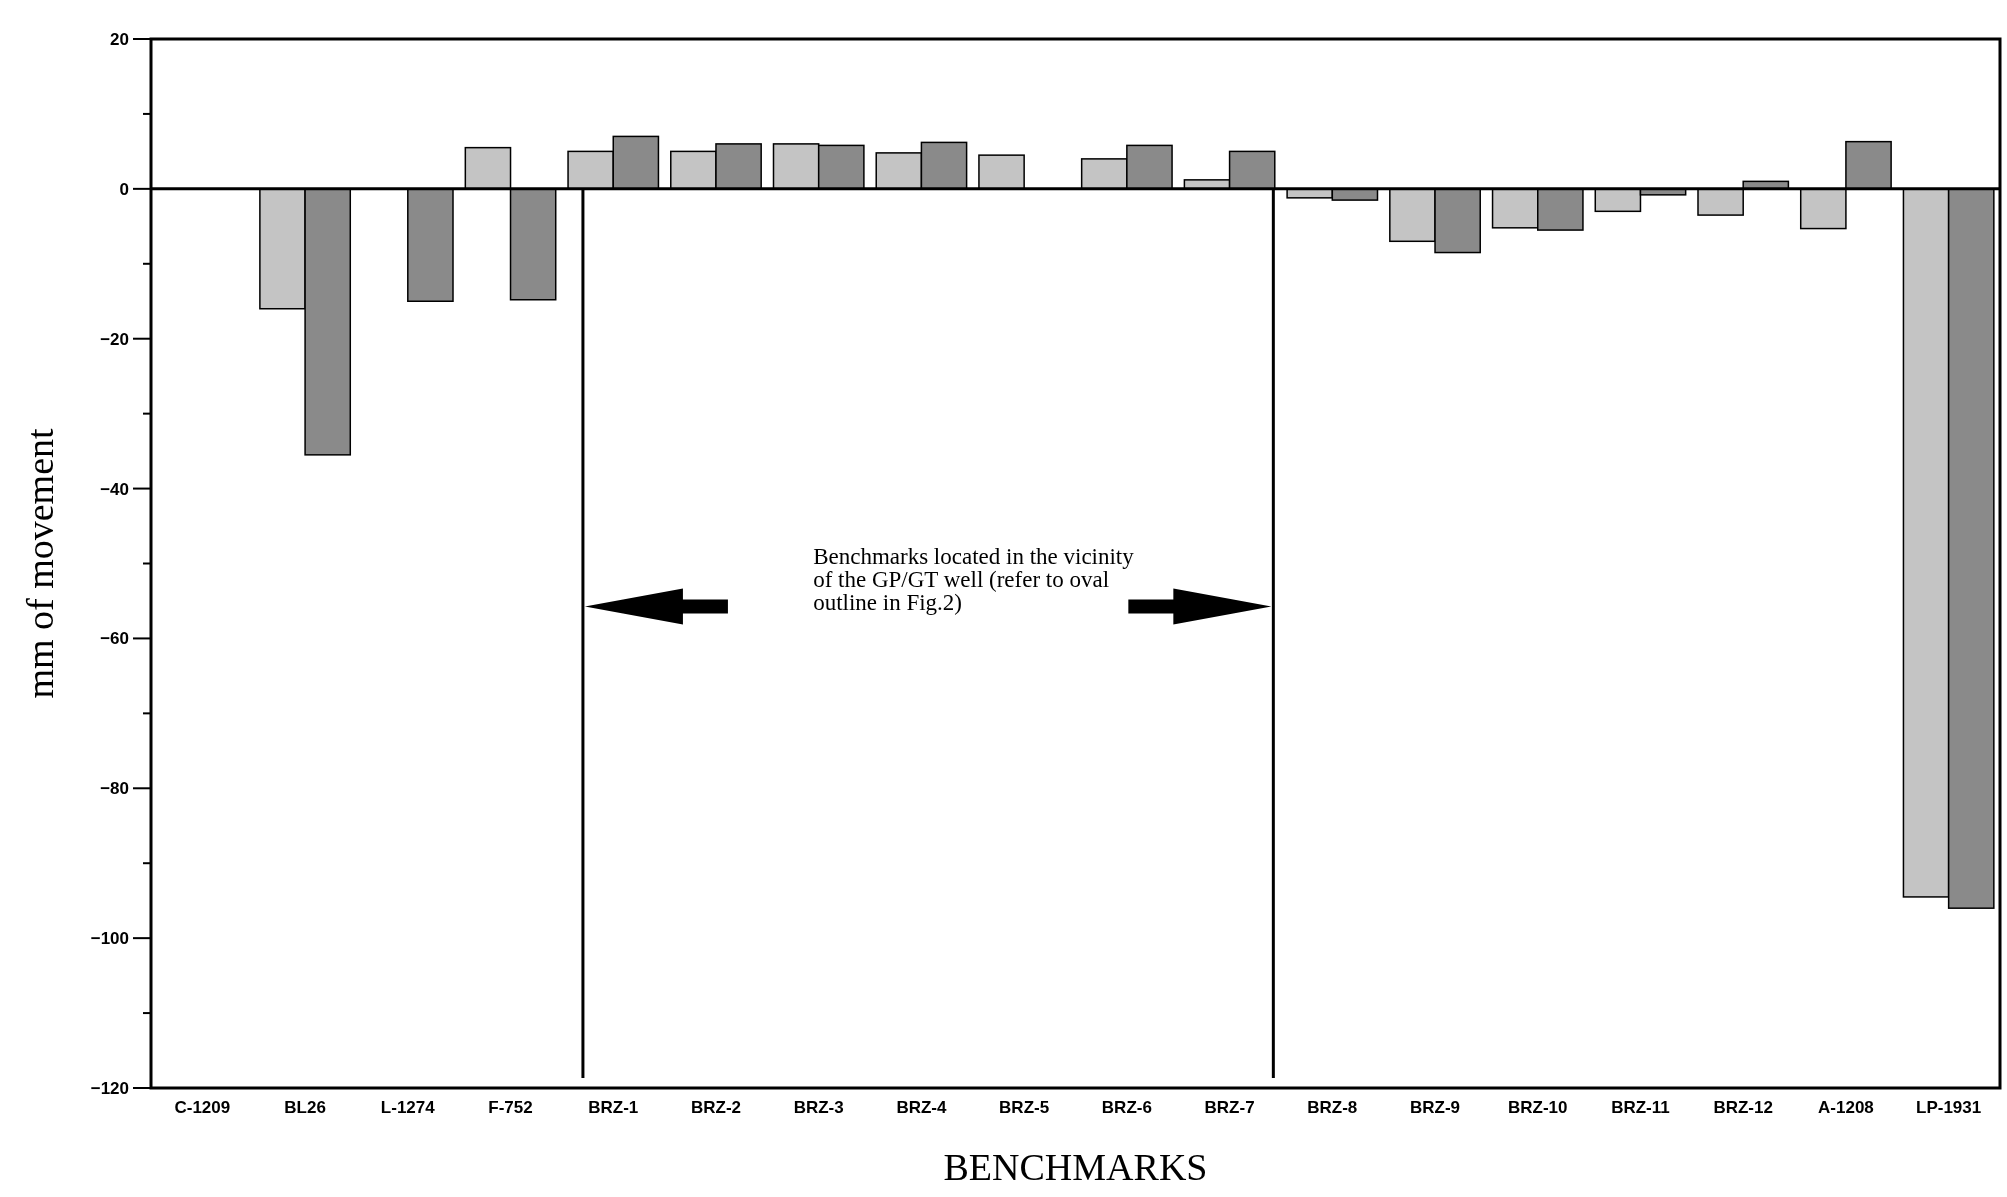 This screenshot has height=1197, width=2007. Describe the element at coordinates (1024, 1107) in the screenshot. I see `x-tick-label: BRZ-5` at that location.